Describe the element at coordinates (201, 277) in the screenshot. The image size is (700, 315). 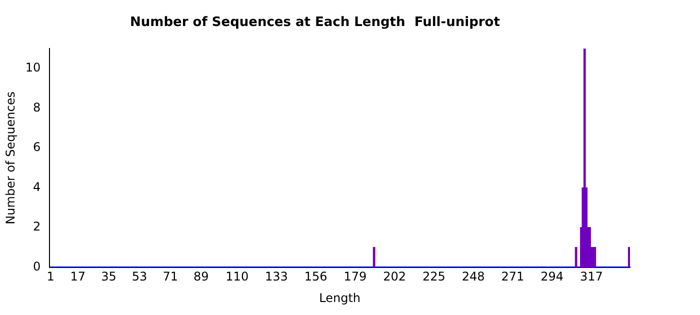
I see `x-tick-label: 89` at that location.